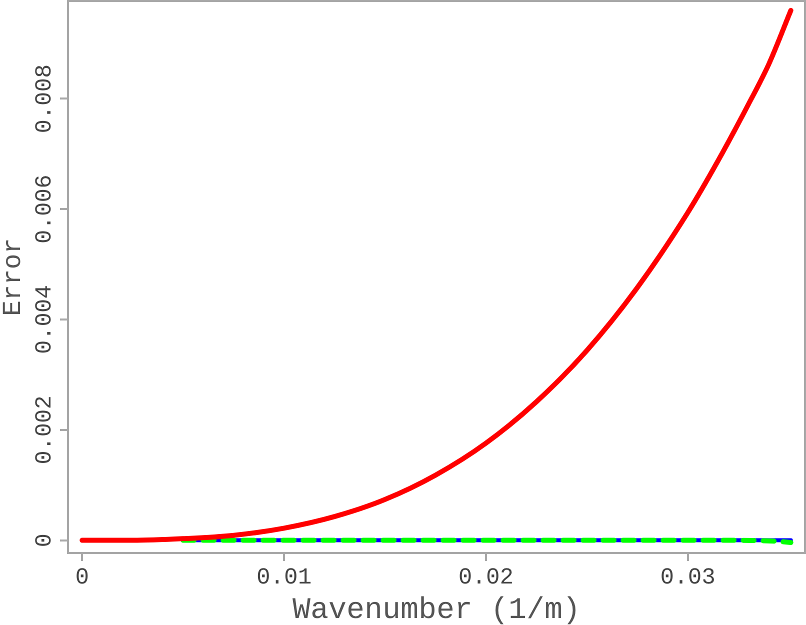 This screenshot has height=625, width=806. I want to click on y-tick-label: 0.004, so click(45, 319).